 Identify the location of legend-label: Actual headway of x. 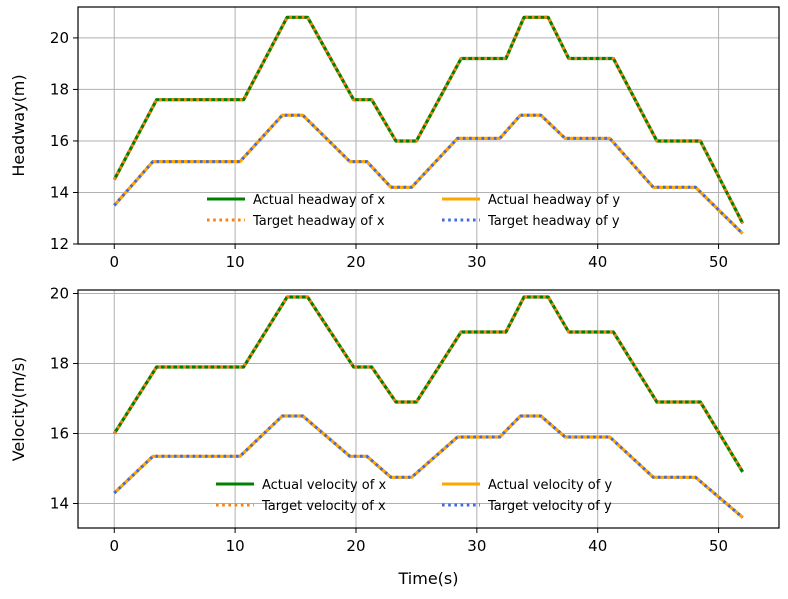
(319, 200).